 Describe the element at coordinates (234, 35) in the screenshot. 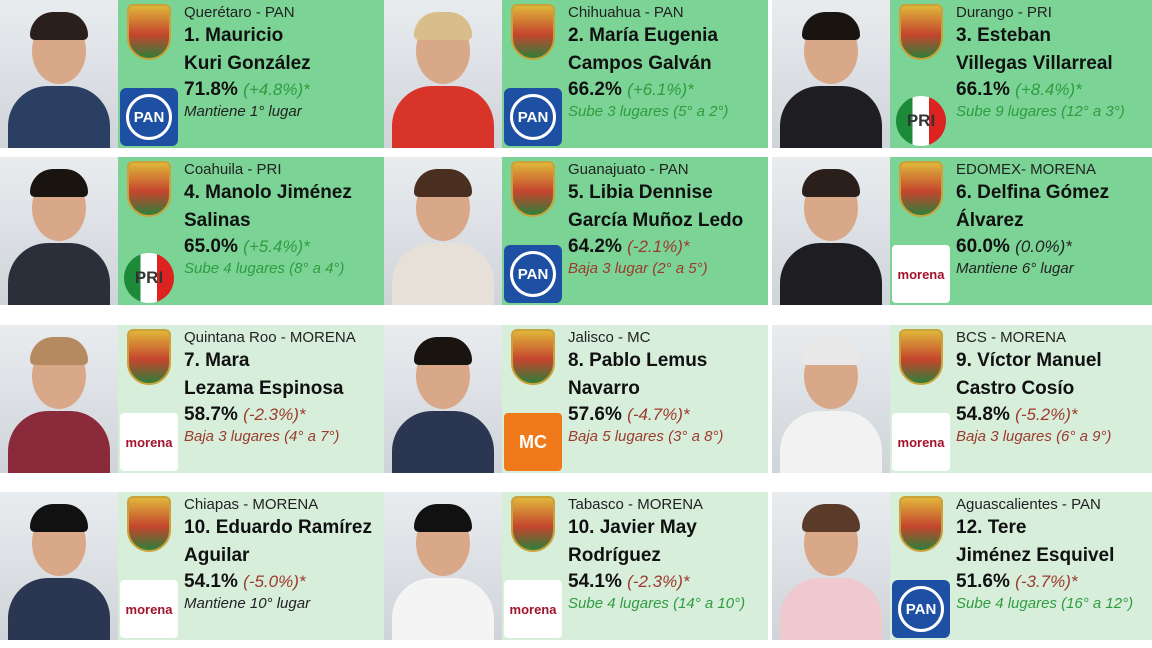

I see `governor-name-line1: 1. Mauricio` at that location.